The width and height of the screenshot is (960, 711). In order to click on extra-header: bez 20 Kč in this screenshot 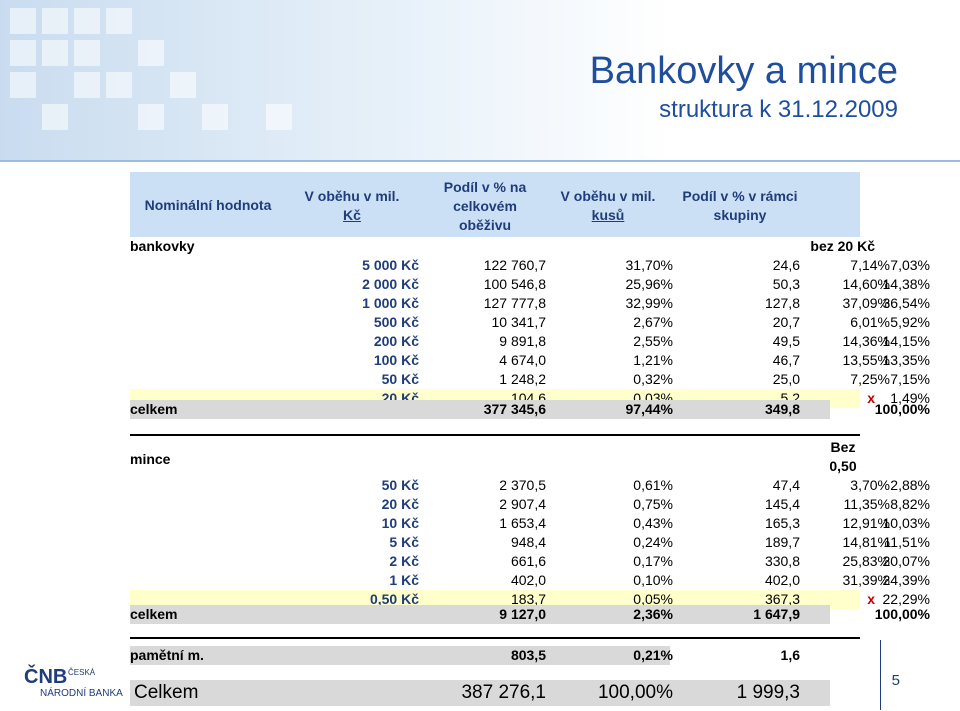, I will do `click(842, 246)`.